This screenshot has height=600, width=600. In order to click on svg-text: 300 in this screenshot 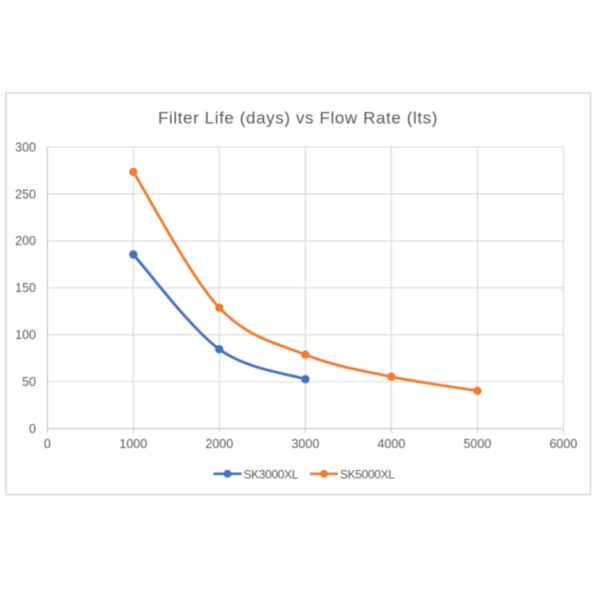, I will do `click(25, 147)`.